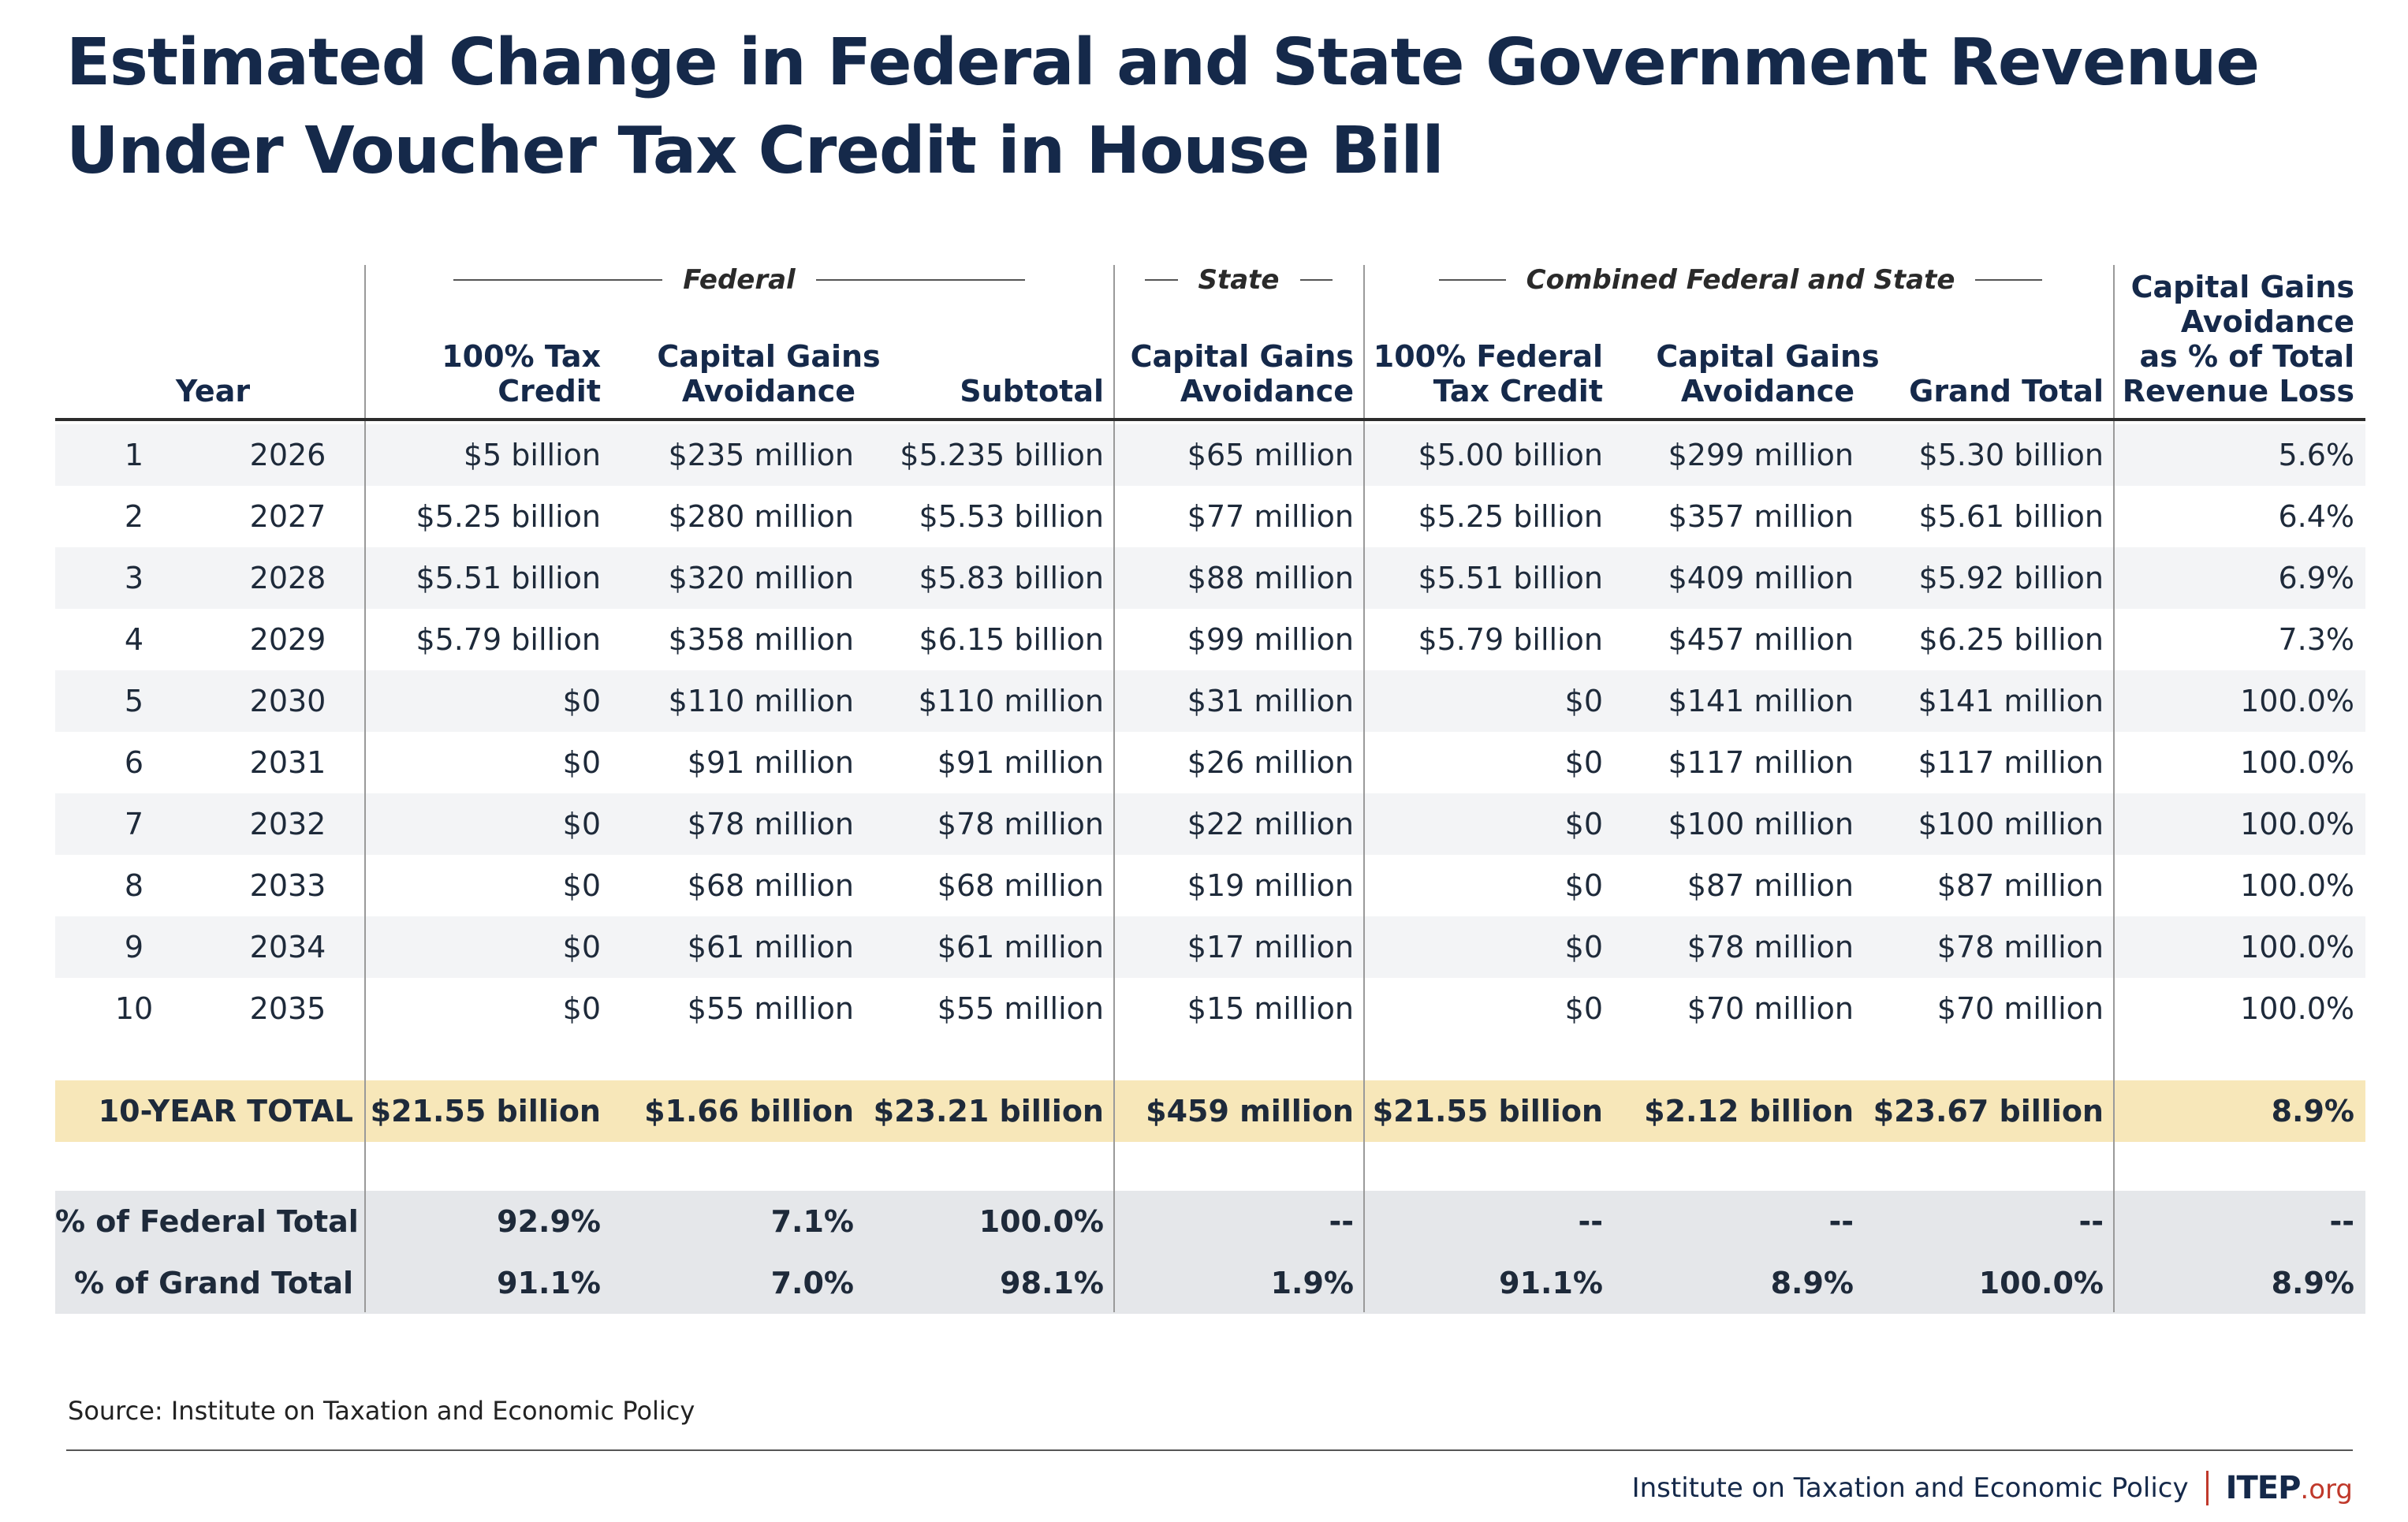 The height and width of the screenshot is (1522, 2408). I want to click on table-cell: $87 million, so click(1771, 885).